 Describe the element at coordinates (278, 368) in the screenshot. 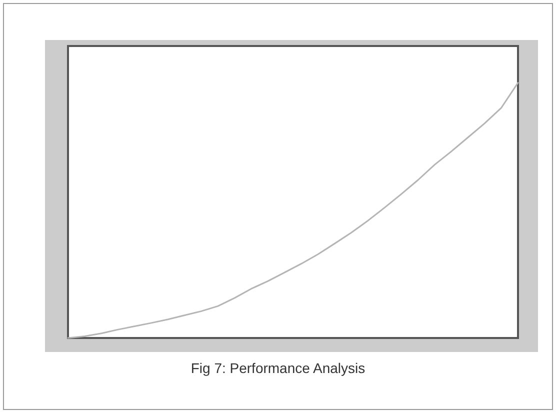

I see `text: Fig 7: Performance Analysis` at that location.